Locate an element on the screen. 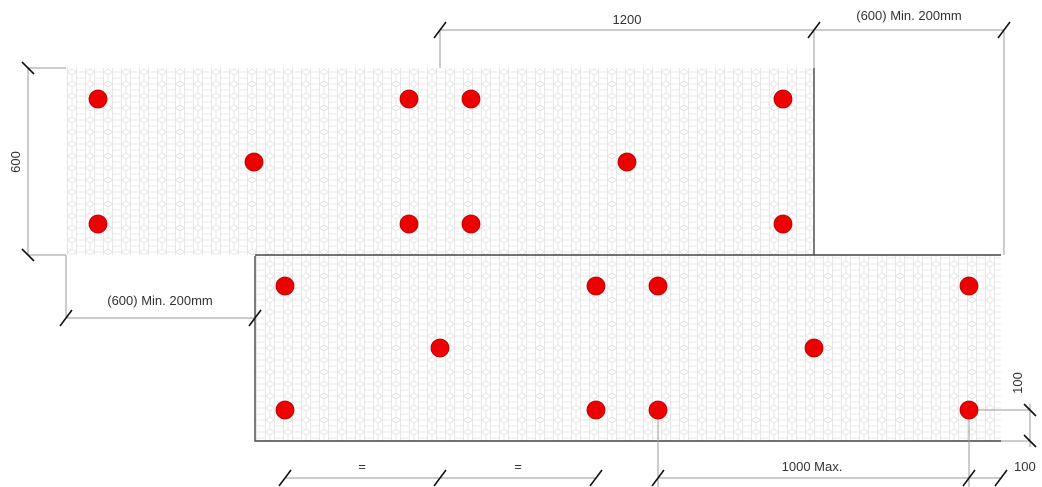  dimension-left-offset: (600) Min. 200mm is located at coordinates (160, 291).